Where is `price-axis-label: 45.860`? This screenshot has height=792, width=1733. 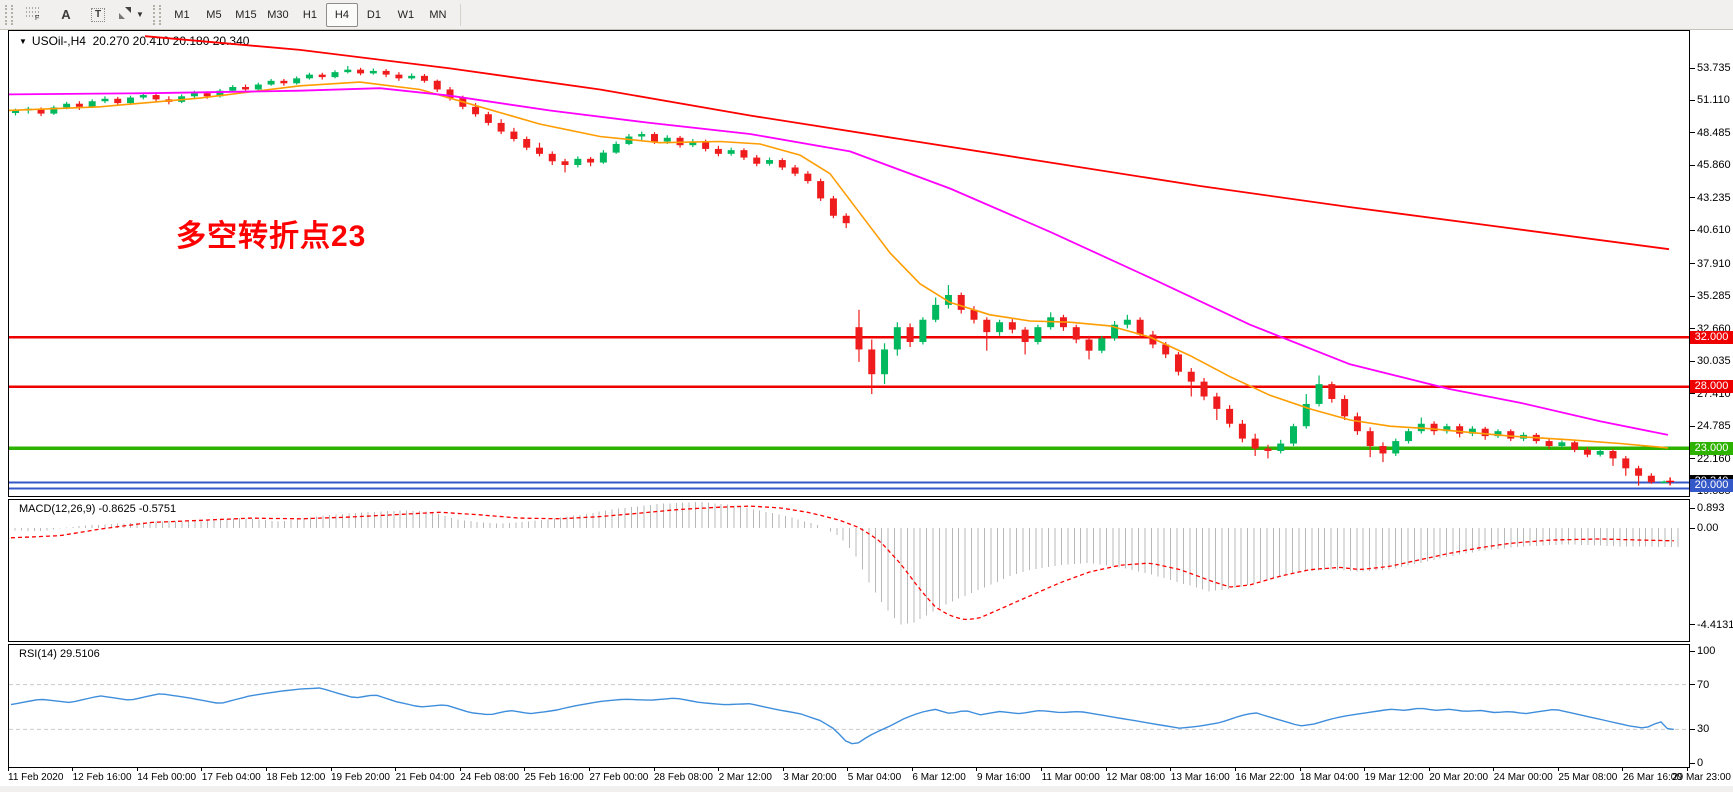
price-axis-label: 45.860 is located at coordinates (1714, 165).